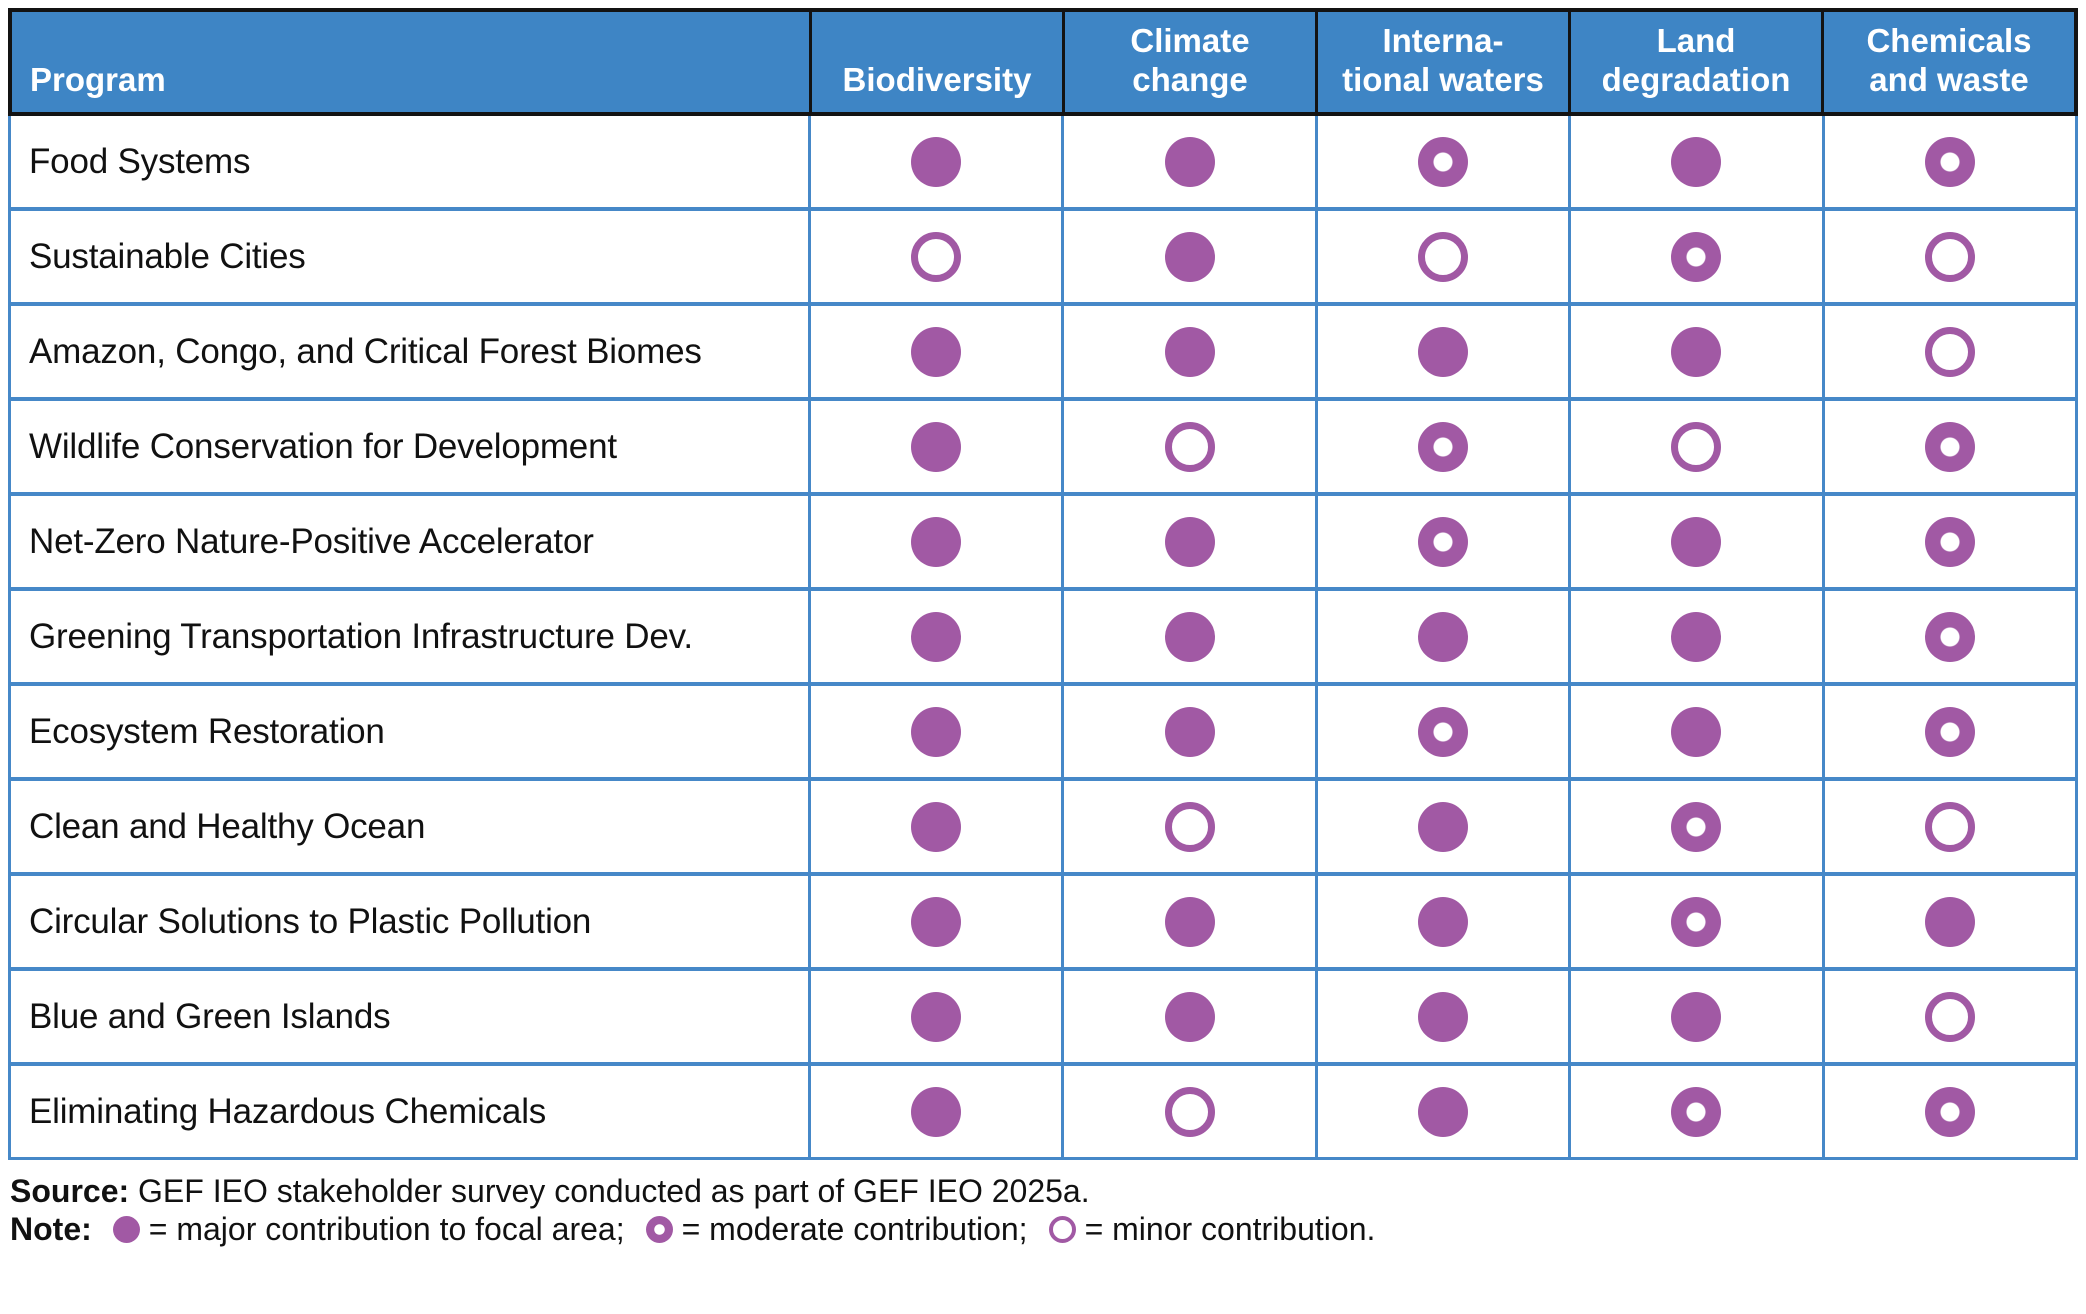 The image size is (2086, 1314). What do you see at coordinates (659, 1230) in the screenshot?
I see `legend-moderate-dot-icon` at bounding box center [659, 1230].